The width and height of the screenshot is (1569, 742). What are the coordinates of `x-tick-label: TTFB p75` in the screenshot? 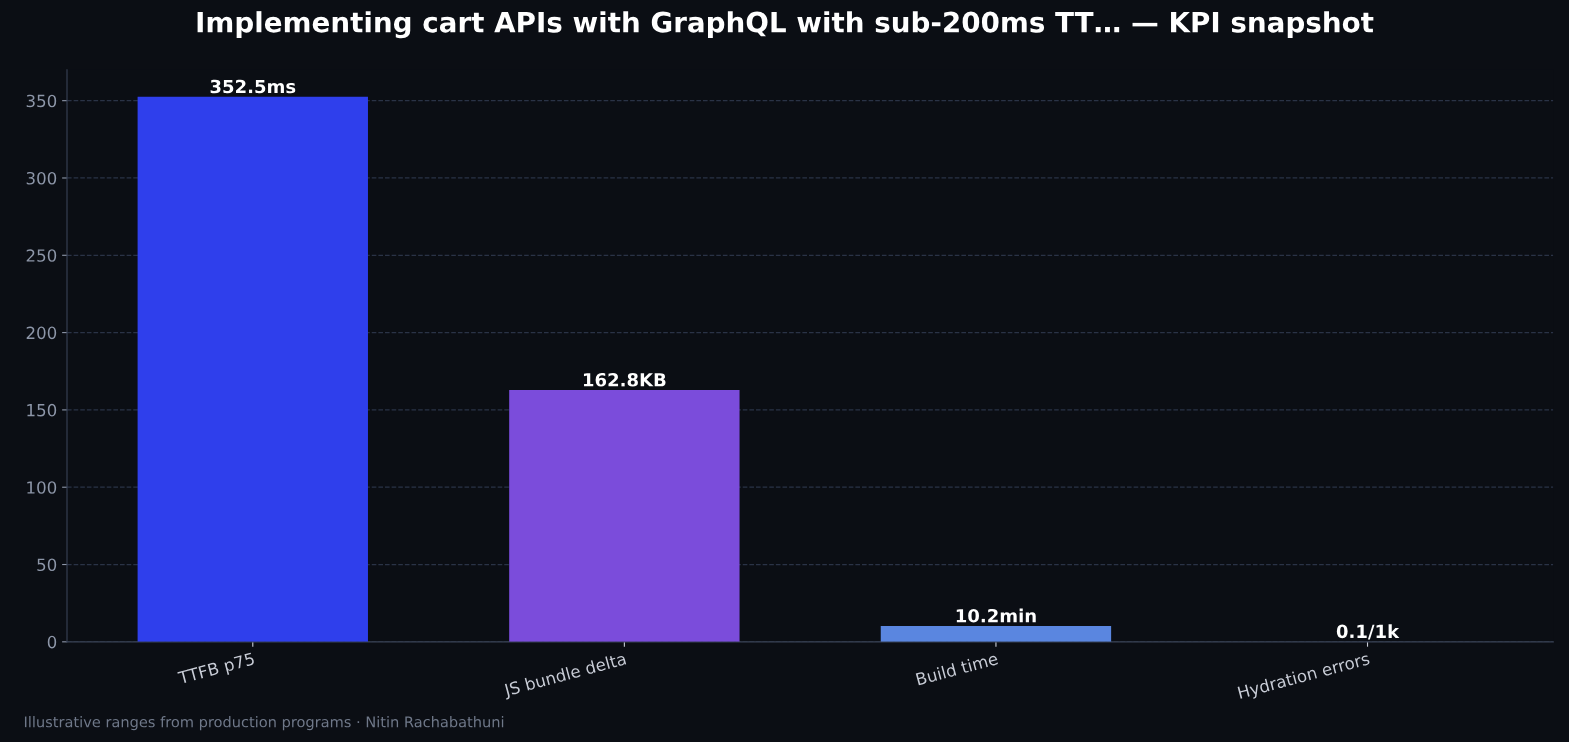 It's located at (216, 670).